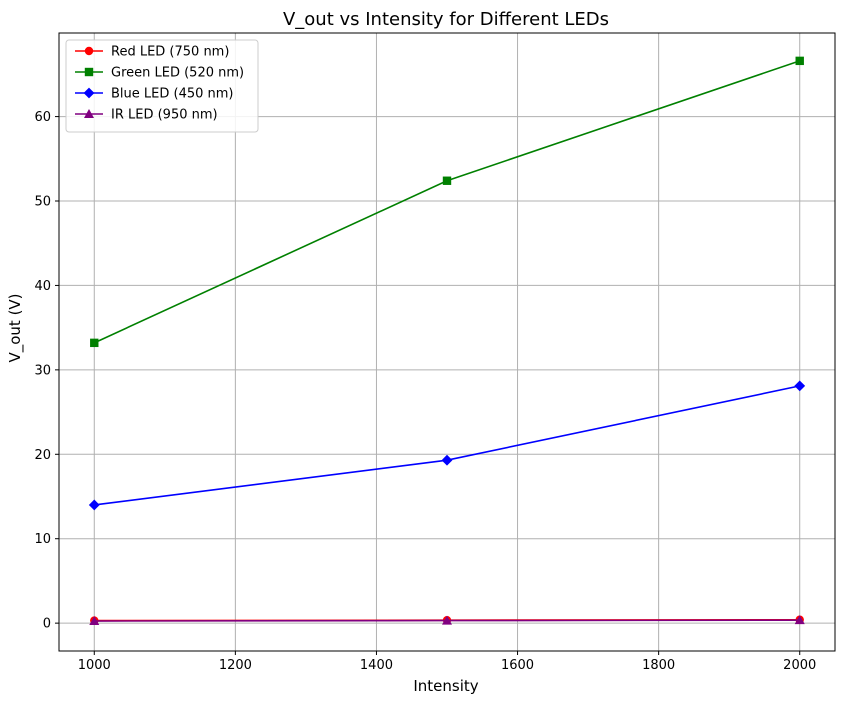  What do you see at coordinates (172, 94) in the screenshot?
I see `legend-label: Blue LED (450 nm)` at bounding box center [172, 94].